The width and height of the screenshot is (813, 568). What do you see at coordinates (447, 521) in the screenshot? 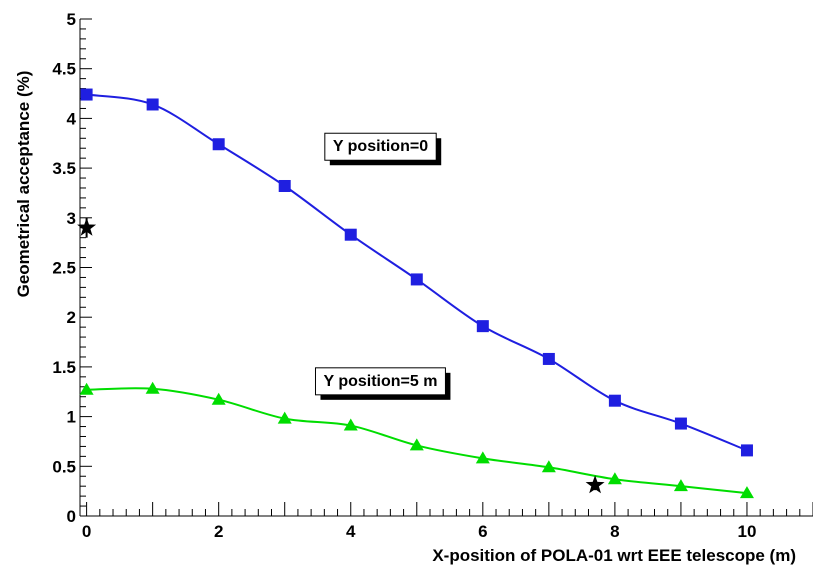
I see `x-axis-ticks: 0 2 4 6 8 10` at bounding box center [447, 521].